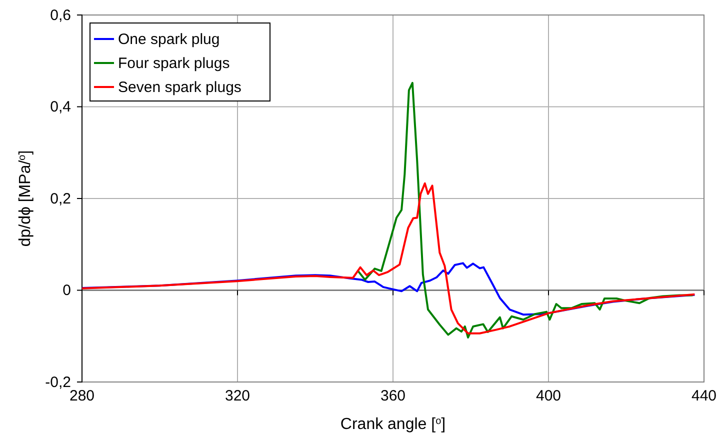 Image resolution: width=722 pixels, height=443 pixels. Describe the element at coordinates (704, 396) in the screenshot. I see `x-tick-label: 440` at that location.